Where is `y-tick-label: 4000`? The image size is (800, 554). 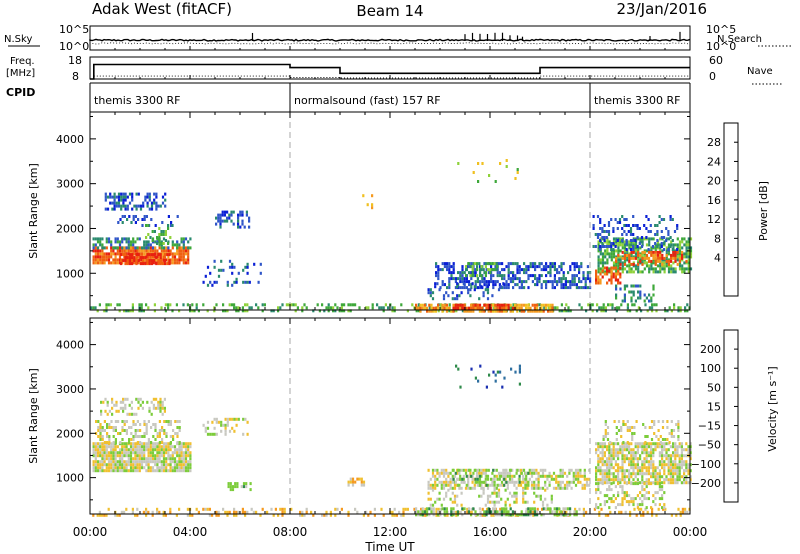 y-tick-label: 4000 is located at coordinates (70, 139).